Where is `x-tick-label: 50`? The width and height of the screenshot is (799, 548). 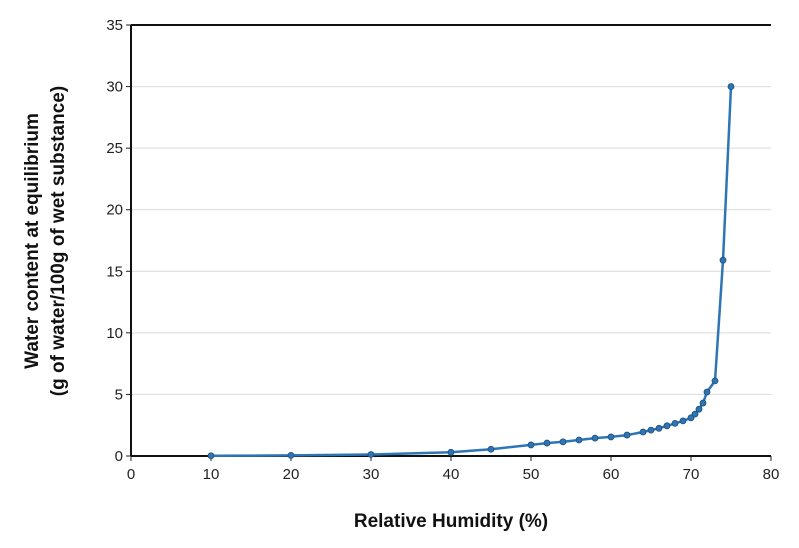 x-tick-label: 50 is located at coordinates (531, 474).